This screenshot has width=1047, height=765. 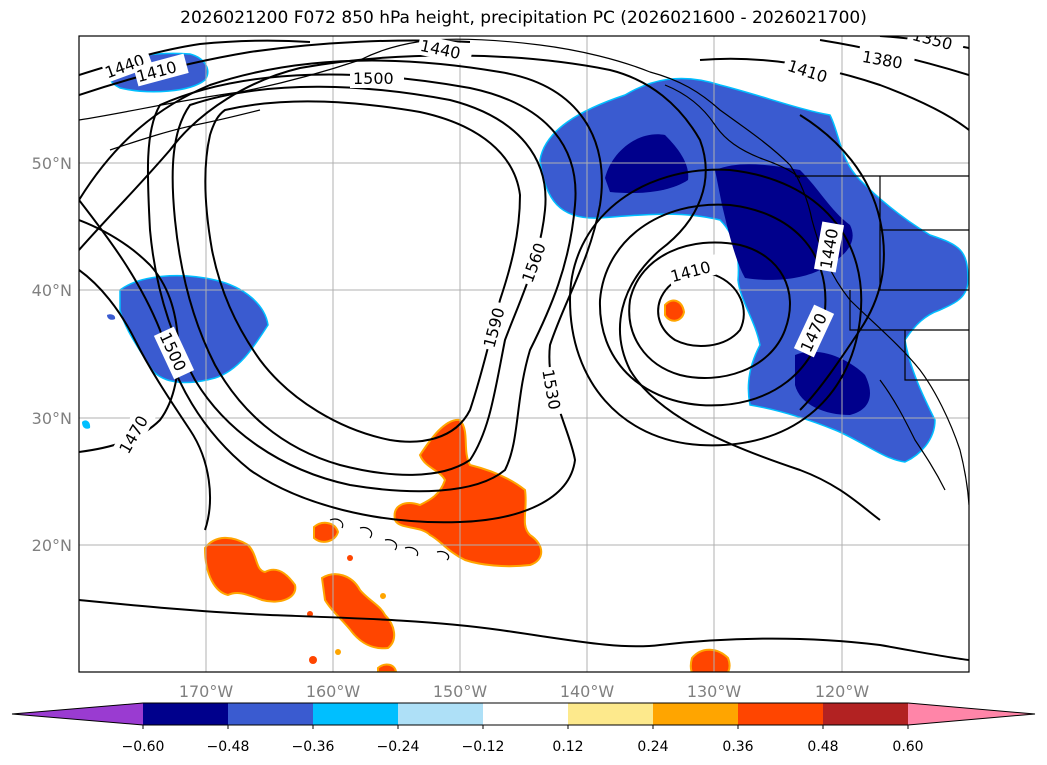 I want to click on lon-label: 130°W, so click(x=714, y=691).